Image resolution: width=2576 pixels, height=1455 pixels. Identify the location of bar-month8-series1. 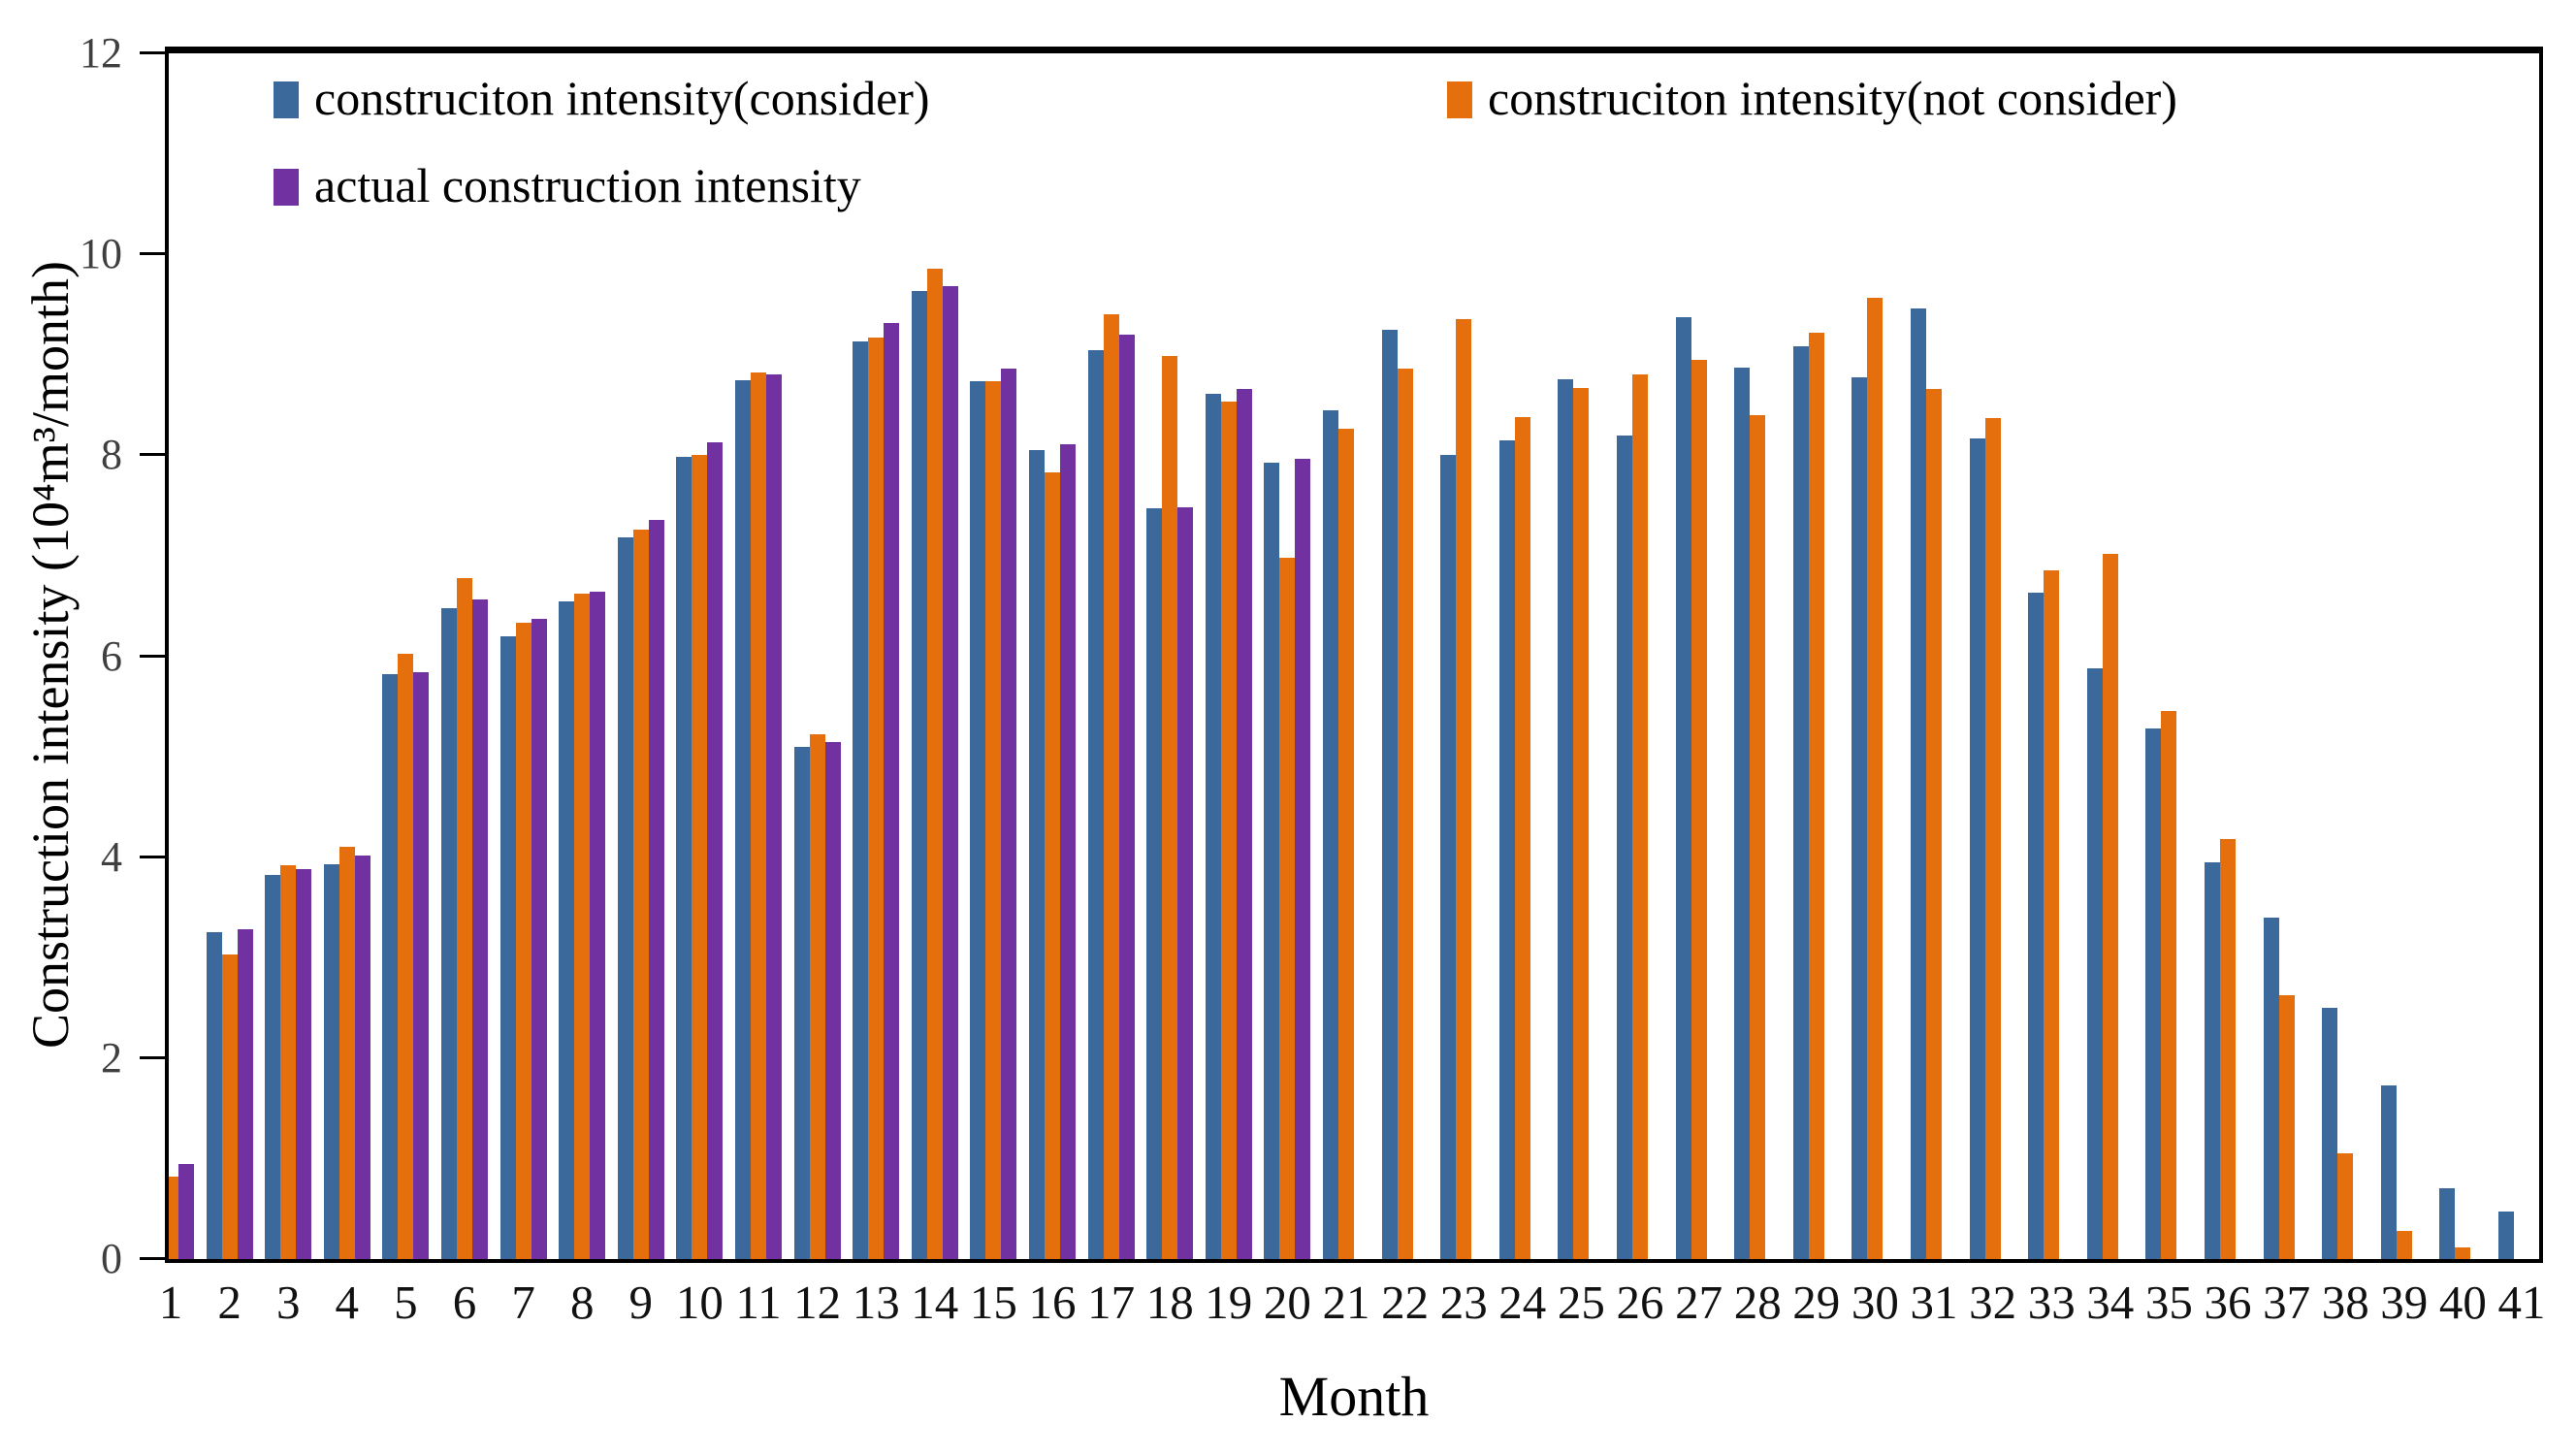
(567, 929).